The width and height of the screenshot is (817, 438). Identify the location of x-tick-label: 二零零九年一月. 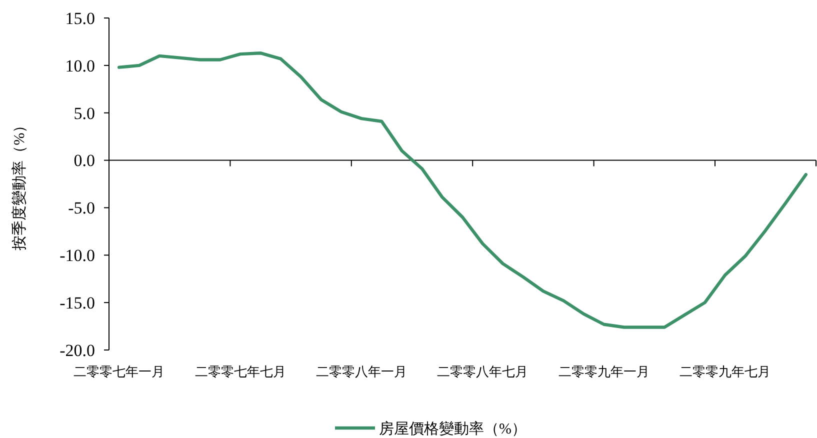
(604, 371).